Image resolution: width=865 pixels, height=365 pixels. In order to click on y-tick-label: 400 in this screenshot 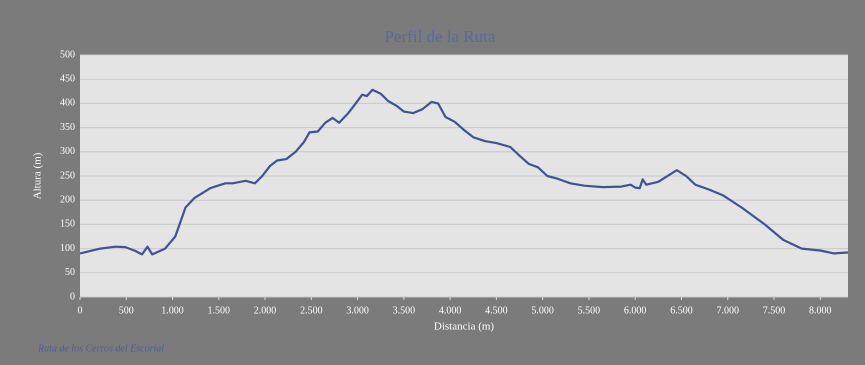, I will do `click(67, 103)`.